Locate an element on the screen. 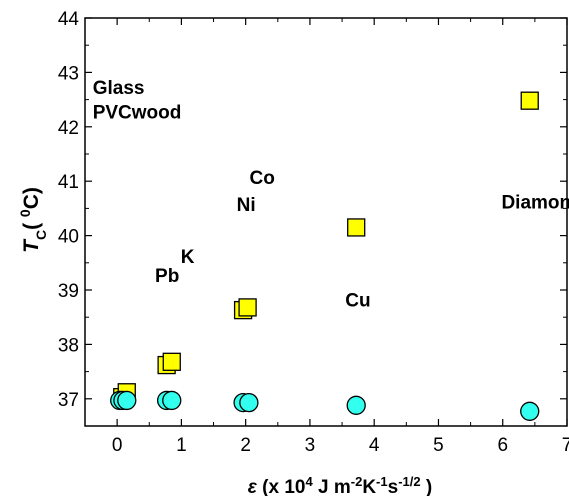 Image resolution: width=569 pixels, height=496 pixels. x-axis-sup2: -2 is located at coordinates (357, 481).